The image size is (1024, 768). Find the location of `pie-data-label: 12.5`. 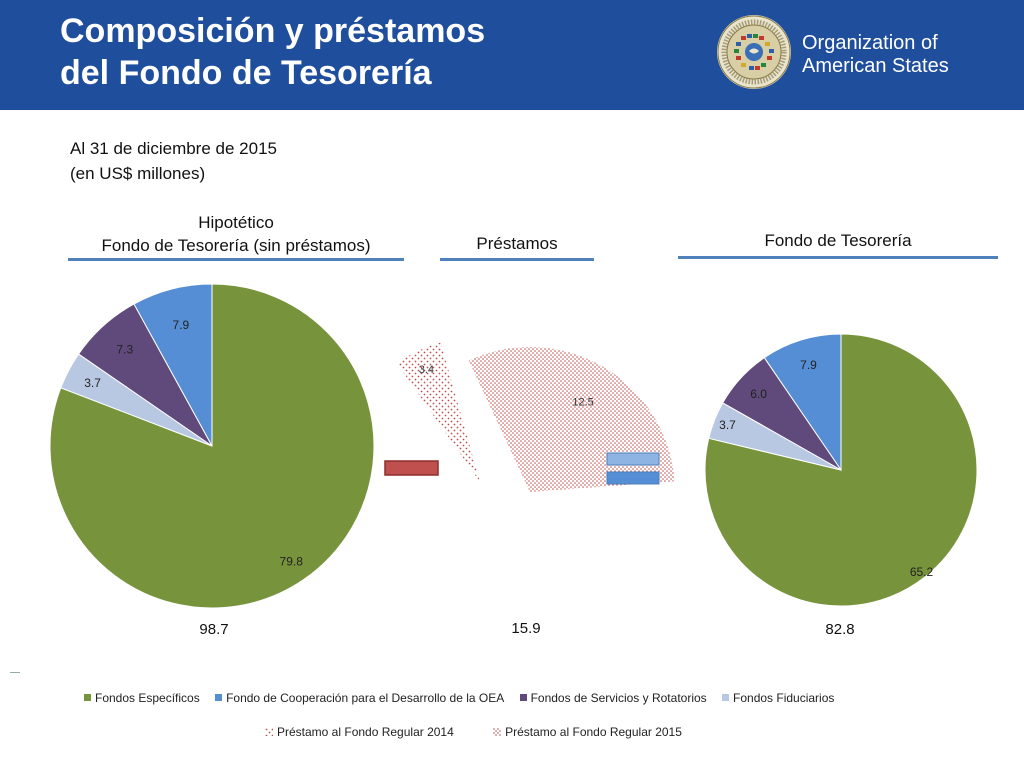

pie-data-label: 12.5 is located at coordinates (582, 402).